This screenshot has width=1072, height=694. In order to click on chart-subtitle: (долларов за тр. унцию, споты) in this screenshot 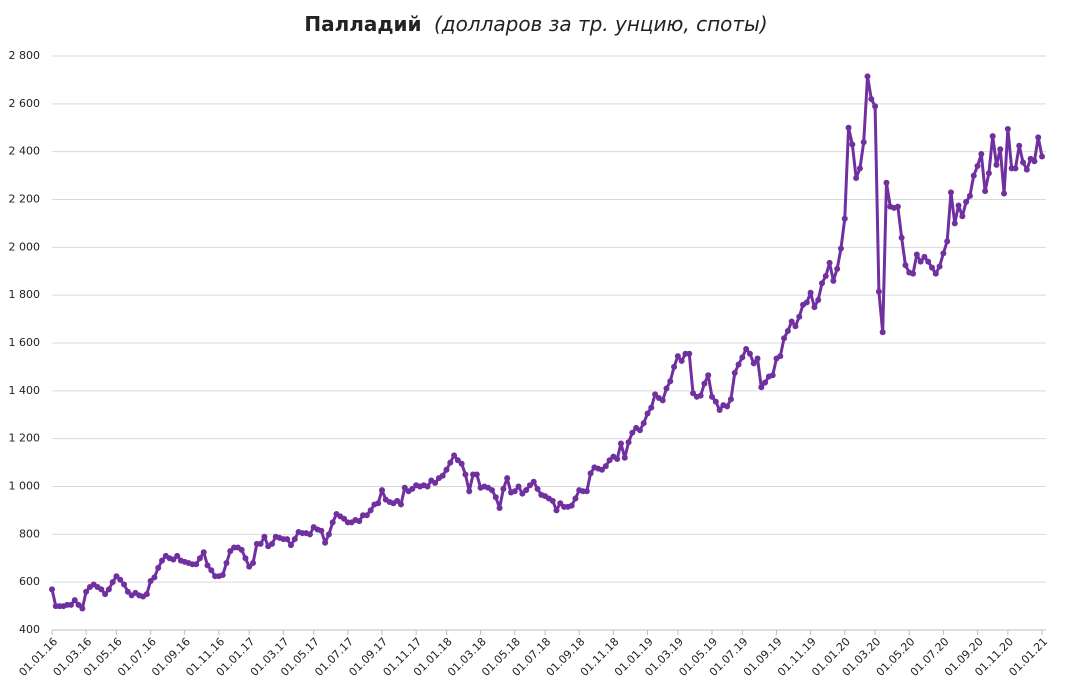, I will do `click(601, 24)`.